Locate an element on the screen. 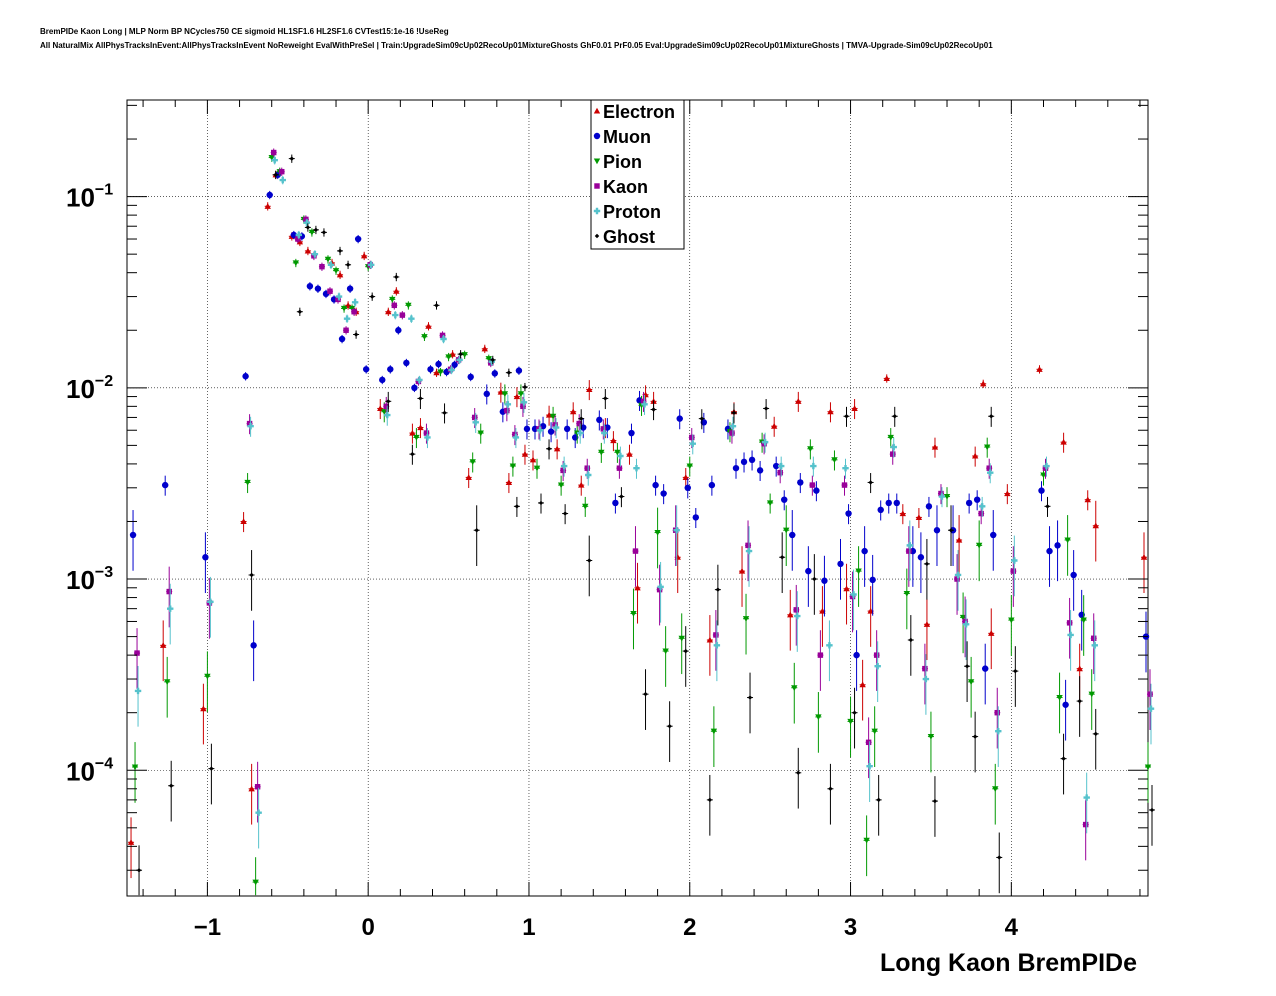 The width and height of the screenshot is (1276, 996). legend-label-proton: Proton is located at coordinates (632, 212).